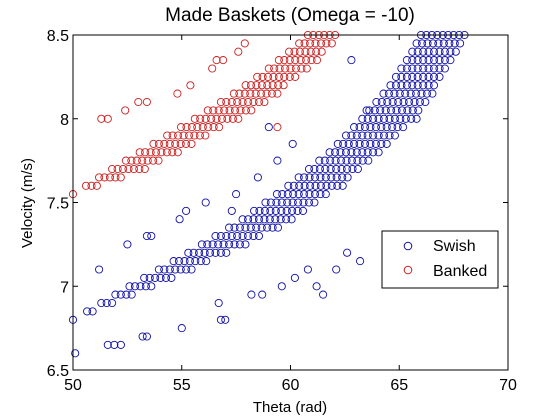 Image resolution: width=560 pixels, height=420 pixels. What do you see at coordinates (58, 36) in the screenshot?
I see `y-tick-label: 8.5` at bounding box center [58, 36].